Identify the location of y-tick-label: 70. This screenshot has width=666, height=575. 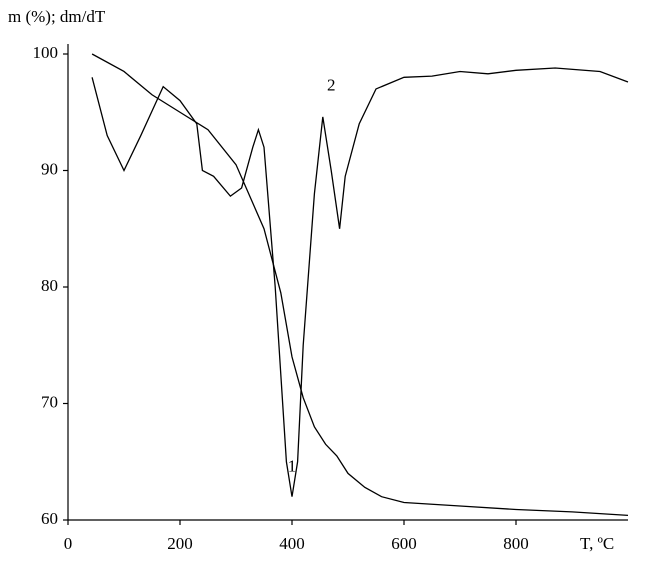
(49, 401).